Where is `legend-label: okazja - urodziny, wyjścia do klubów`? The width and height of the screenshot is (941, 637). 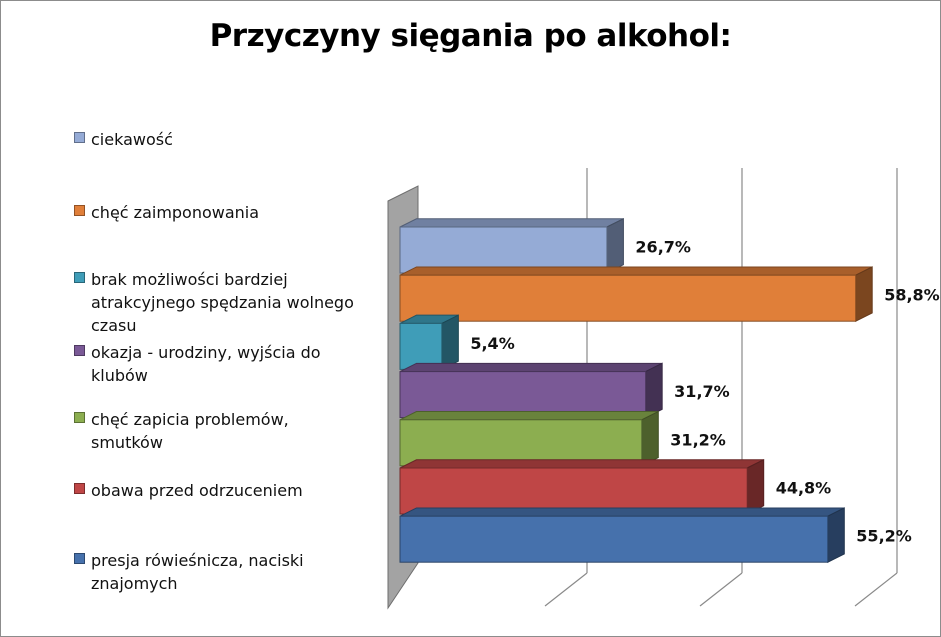
legend-label: okazja - urodziny, wyjścia do klubów is located at coordinates (206, 364).